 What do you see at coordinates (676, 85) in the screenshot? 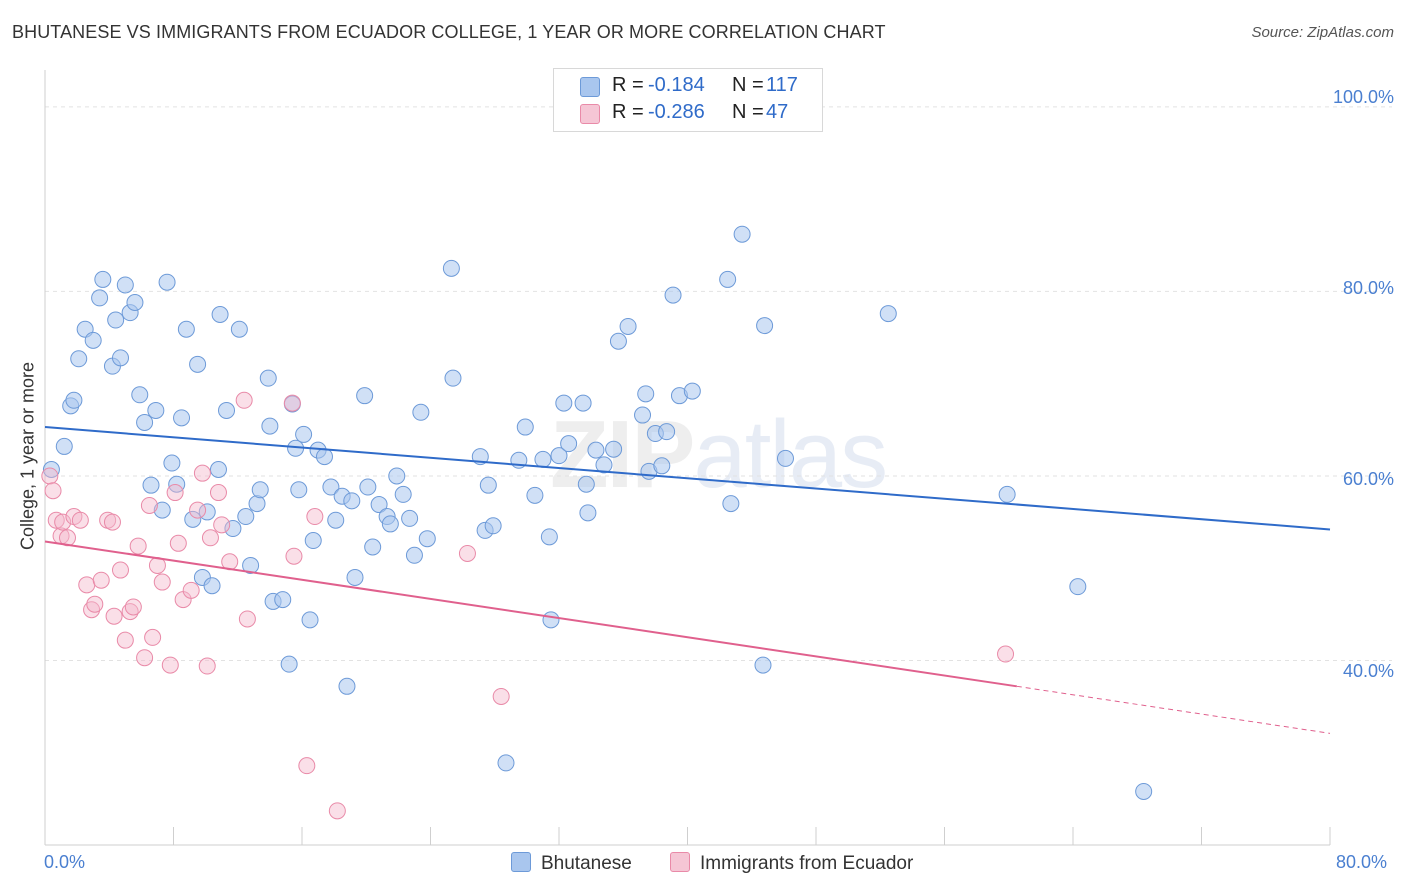
I see `r-value: -0.184` at bounding box center [676, 85].